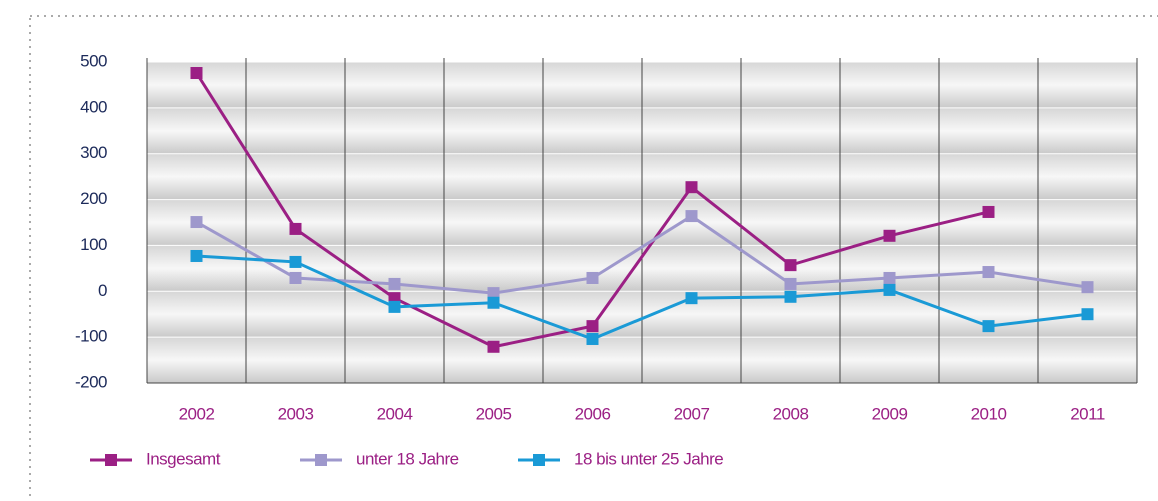 This screenshot has width=1158, height=501. Describe the element at coordinates (93, 106) in the screenshot. I see `y-tick-label: 400` at that location.